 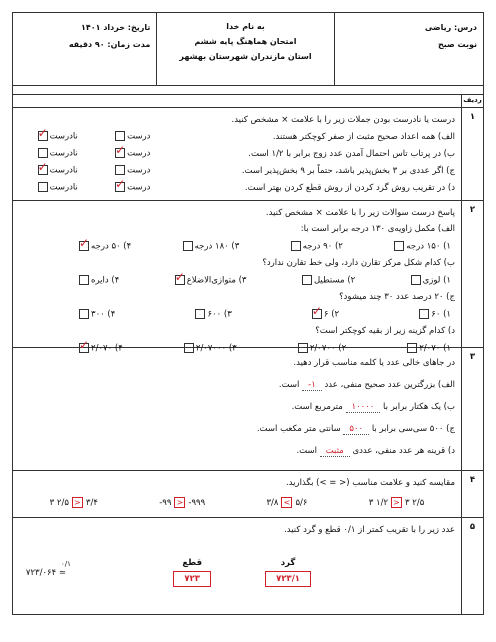 I want to click on option: ۱) لوزی, so click(x=430, y=279).